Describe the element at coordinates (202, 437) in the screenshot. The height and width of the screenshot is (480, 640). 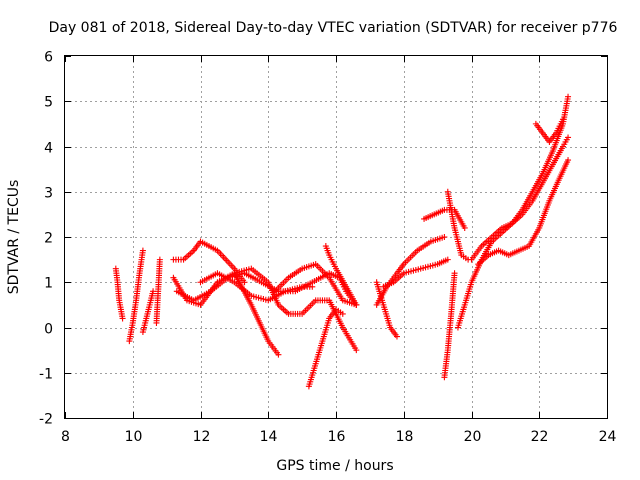
I see `x-tick-label: 12` at that location.